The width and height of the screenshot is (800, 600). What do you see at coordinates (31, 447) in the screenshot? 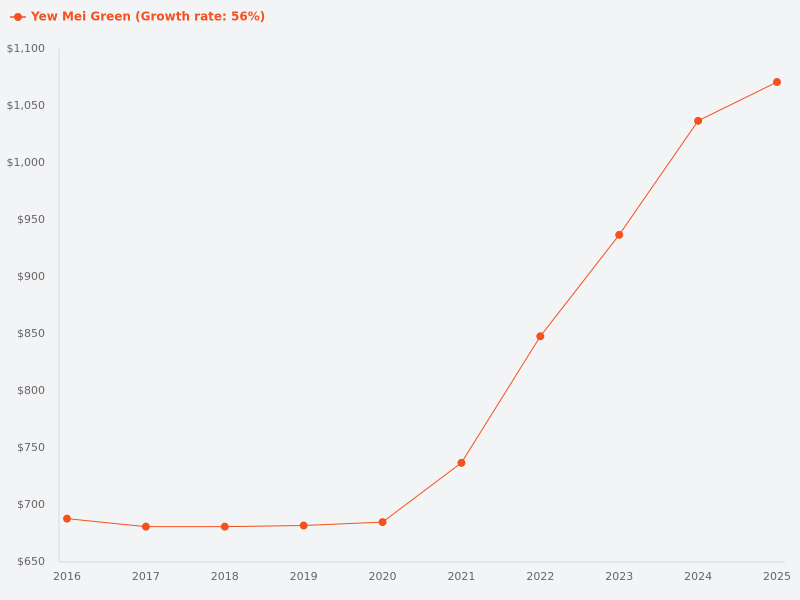
I see `y-tick-label: $750` at bounding box center [31, 447].